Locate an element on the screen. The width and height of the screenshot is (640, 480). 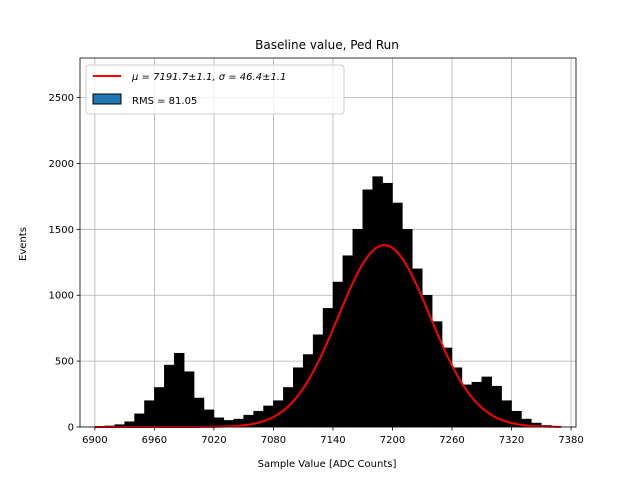
legend: μ = 7191.7±1.1, σ = 46.4±1.1 RMS = 81.05 is located at coordinates (215, 89).